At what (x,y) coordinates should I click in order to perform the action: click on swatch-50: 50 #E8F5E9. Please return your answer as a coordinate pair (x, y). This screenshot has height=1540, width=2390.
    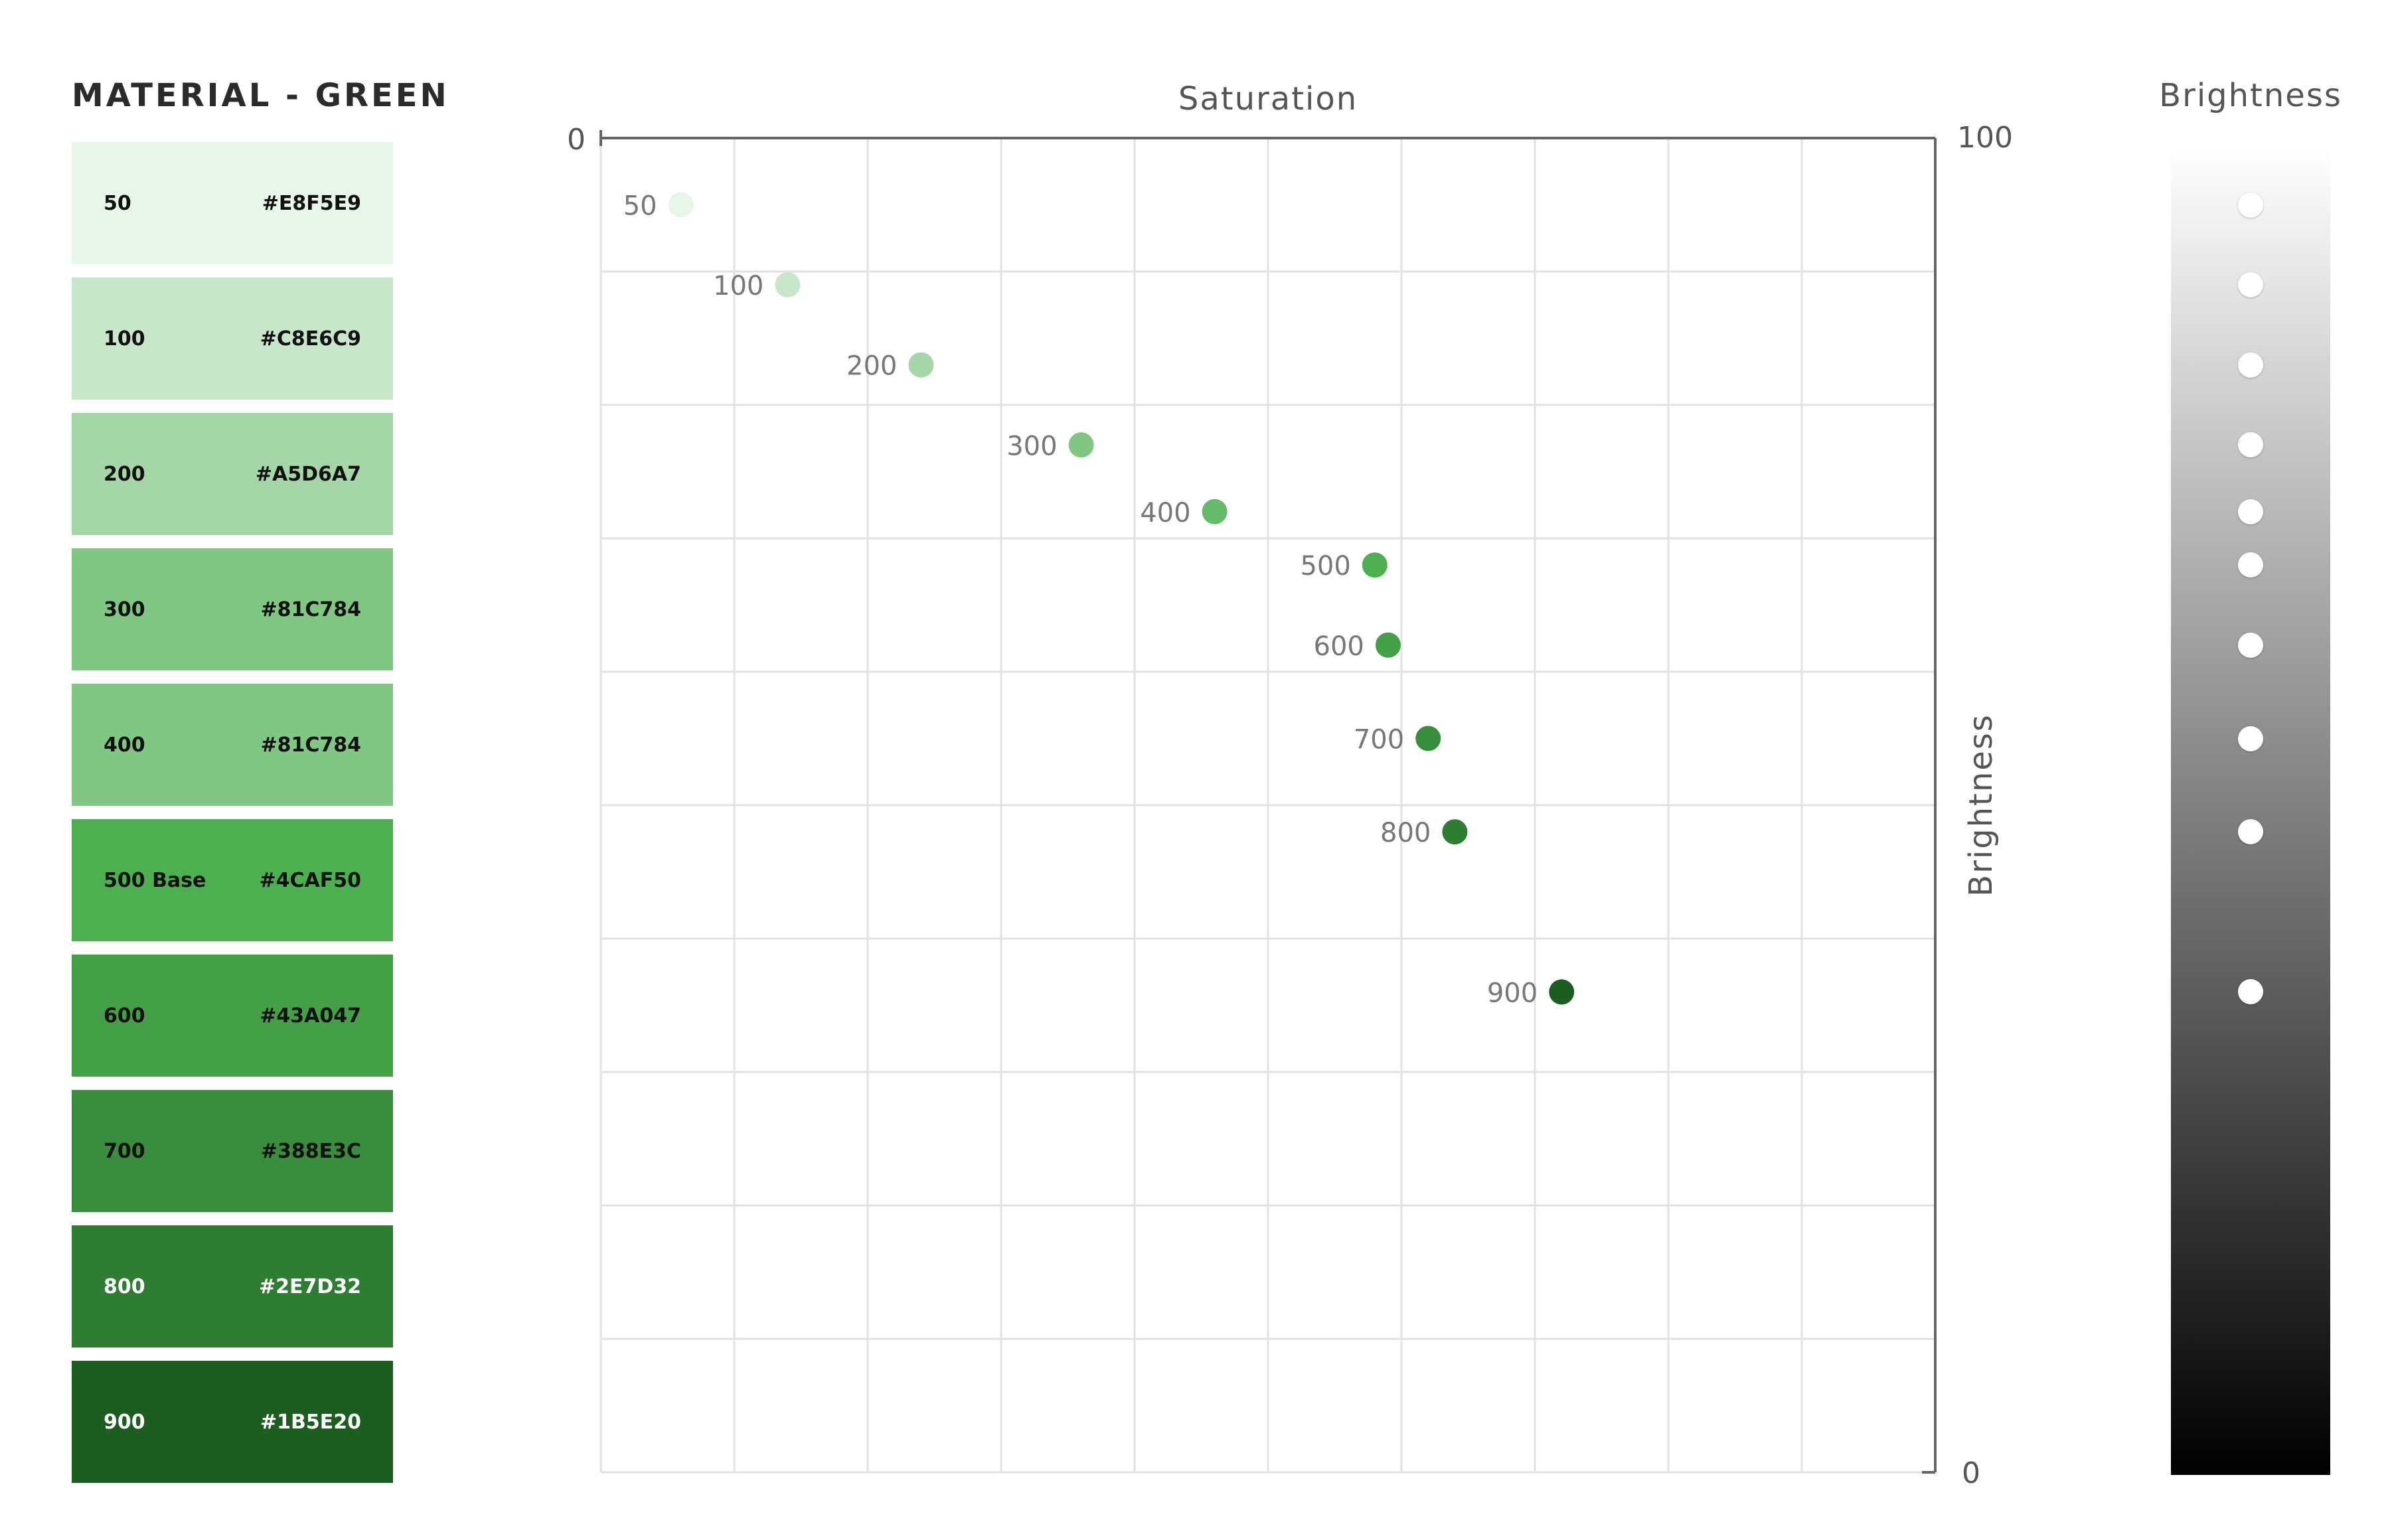
    Looking at the image, I should click on (232, 203).